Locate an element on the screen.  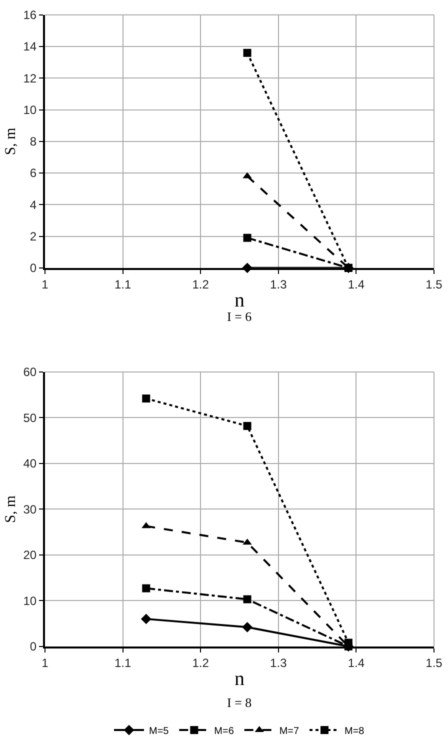
y-tick-label: 60 is located at coordinates (30, 372).